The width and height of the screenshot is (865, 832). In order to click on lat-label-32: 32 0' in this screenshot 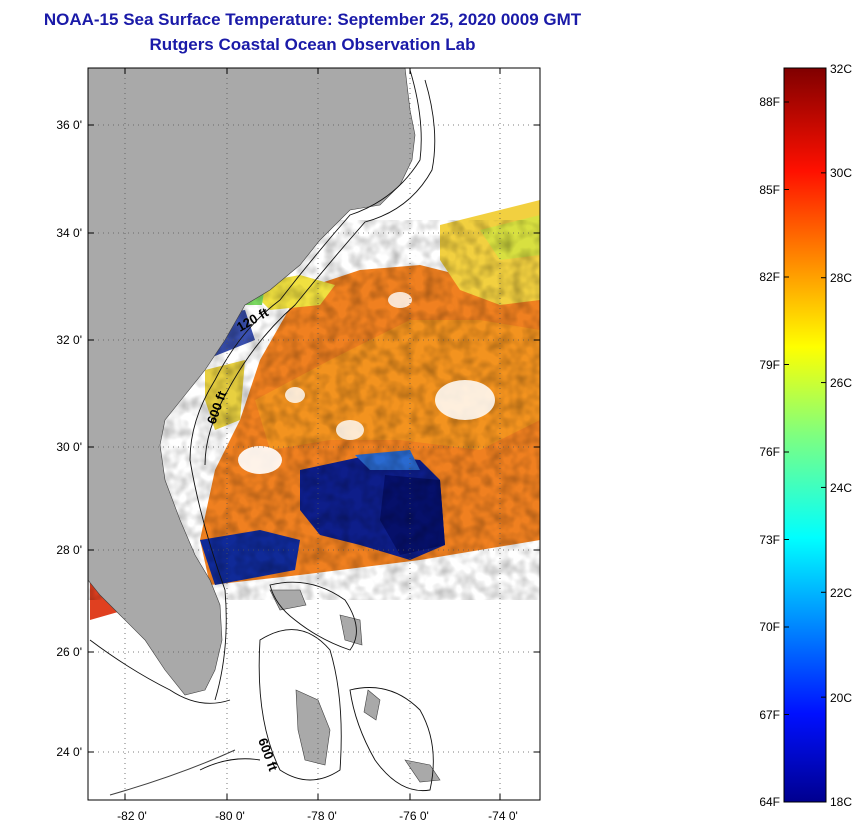, I will do `click(69, 340)`.